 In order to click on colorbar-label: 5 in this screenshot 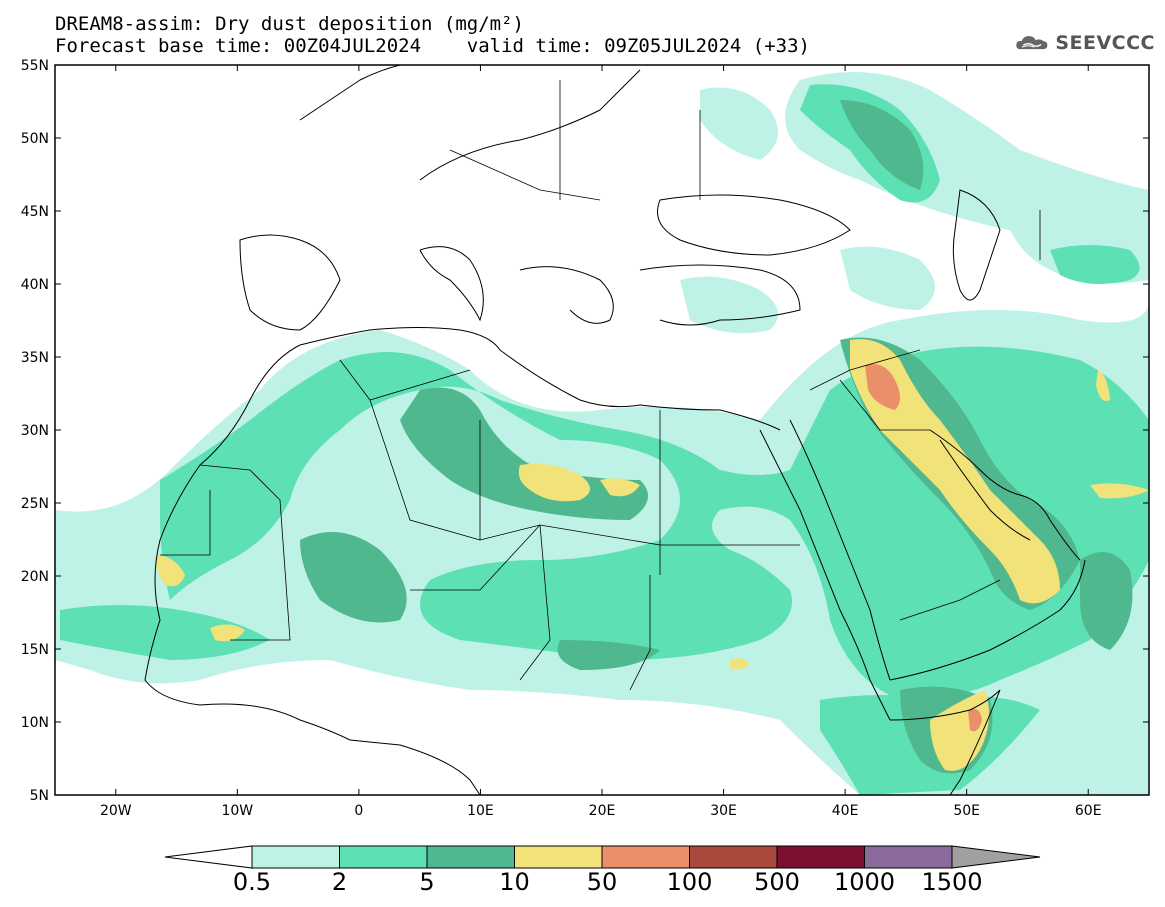, I will do `click(426, 882)`.